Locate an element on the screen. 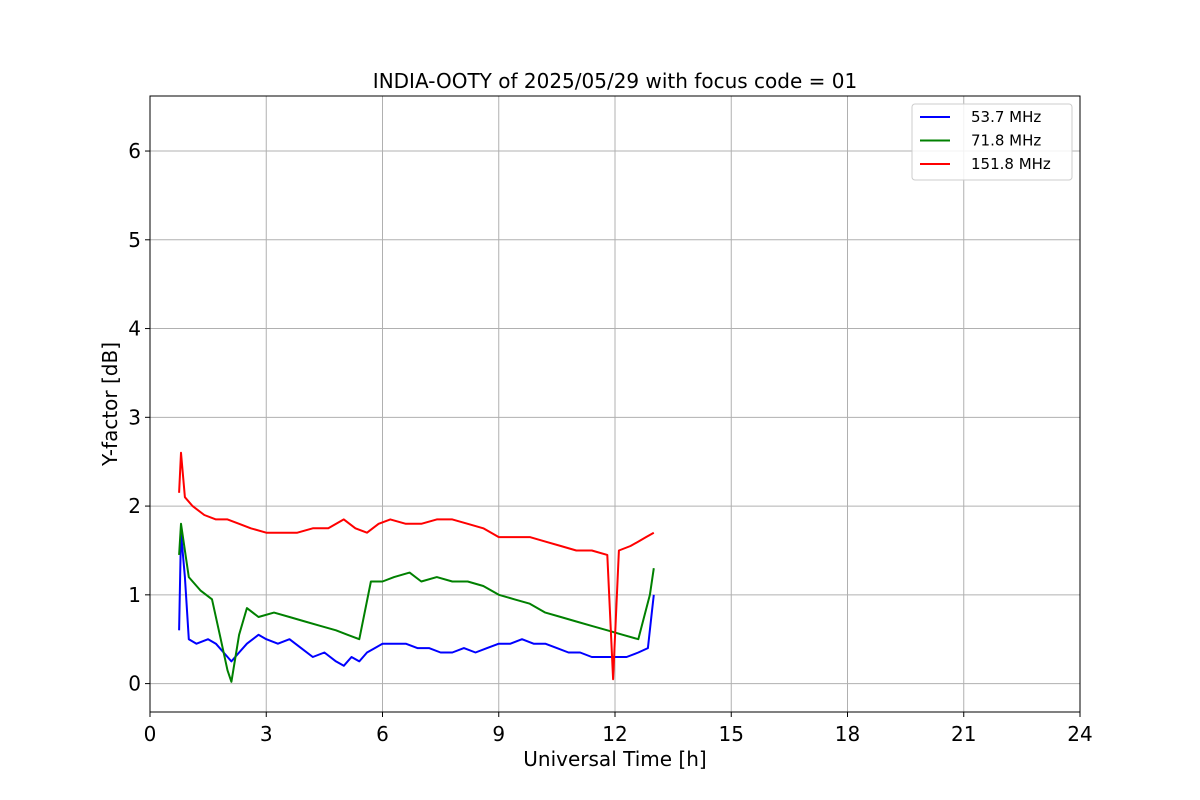  legend-label: 53.7 MHz is located at coordinates (1006, 117).